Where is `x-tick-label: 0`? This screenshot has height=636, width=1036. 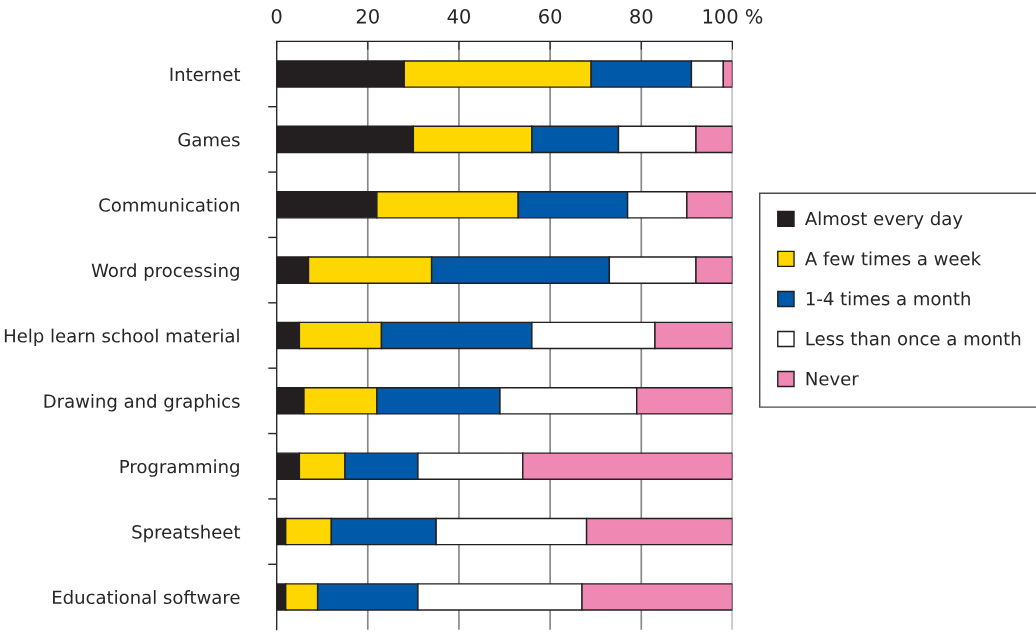 x-tick-label: 0 is located at coordinates (276, 16).